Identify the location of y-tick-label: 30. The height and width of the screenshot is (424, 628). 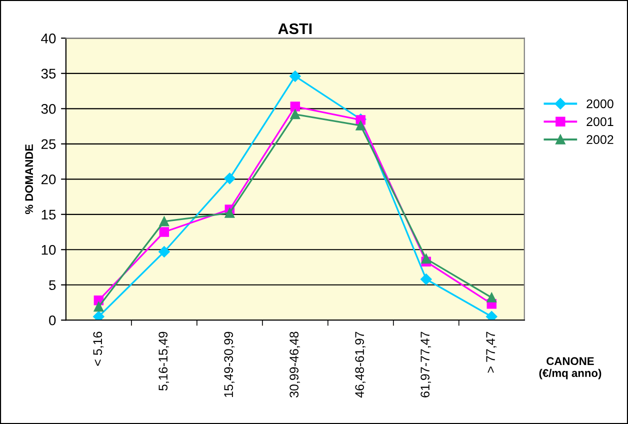
(48, 109).